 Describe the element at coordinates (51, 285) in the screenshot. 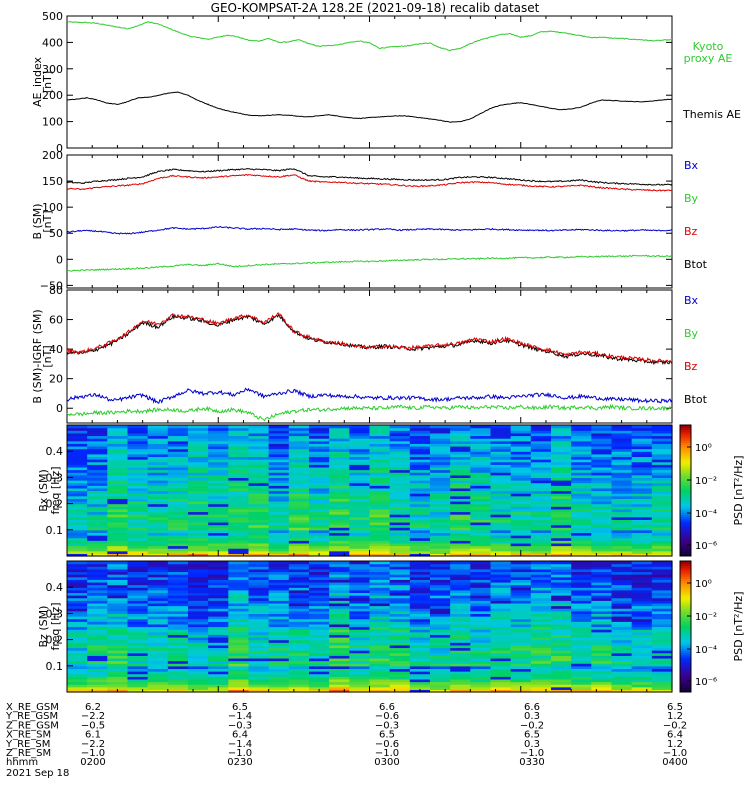

I see `y-tick-label: −50` at that location.